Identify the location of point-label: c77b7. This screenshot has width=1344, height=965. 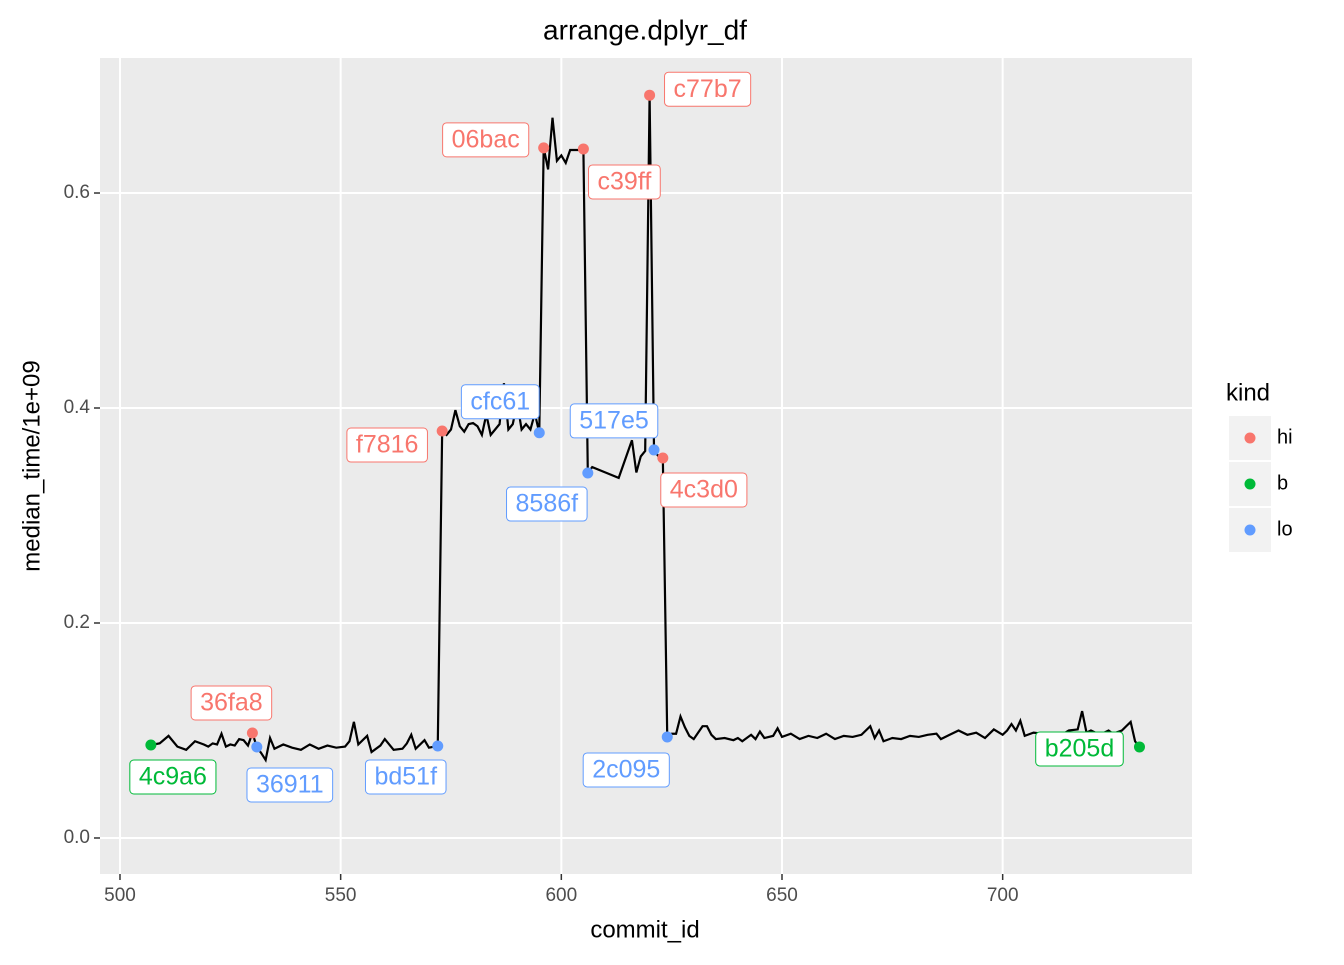
(708, 89).